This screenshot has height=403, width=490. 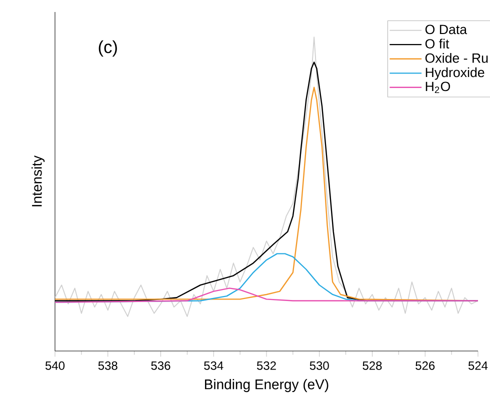 I want to click on legend-label: Hydroxide, so click(x=455, y=73).